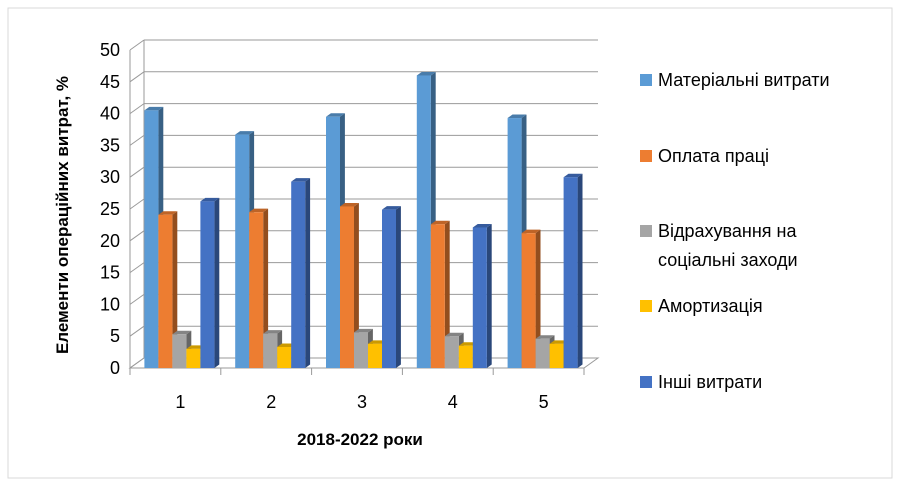 The height and width of the screenshot is (490, 901). What do you see at coordinates (728, 245) in the screenshot?
I see `legend-label: Відрахування на соціальні заходи` at bounding box center [728, 245].